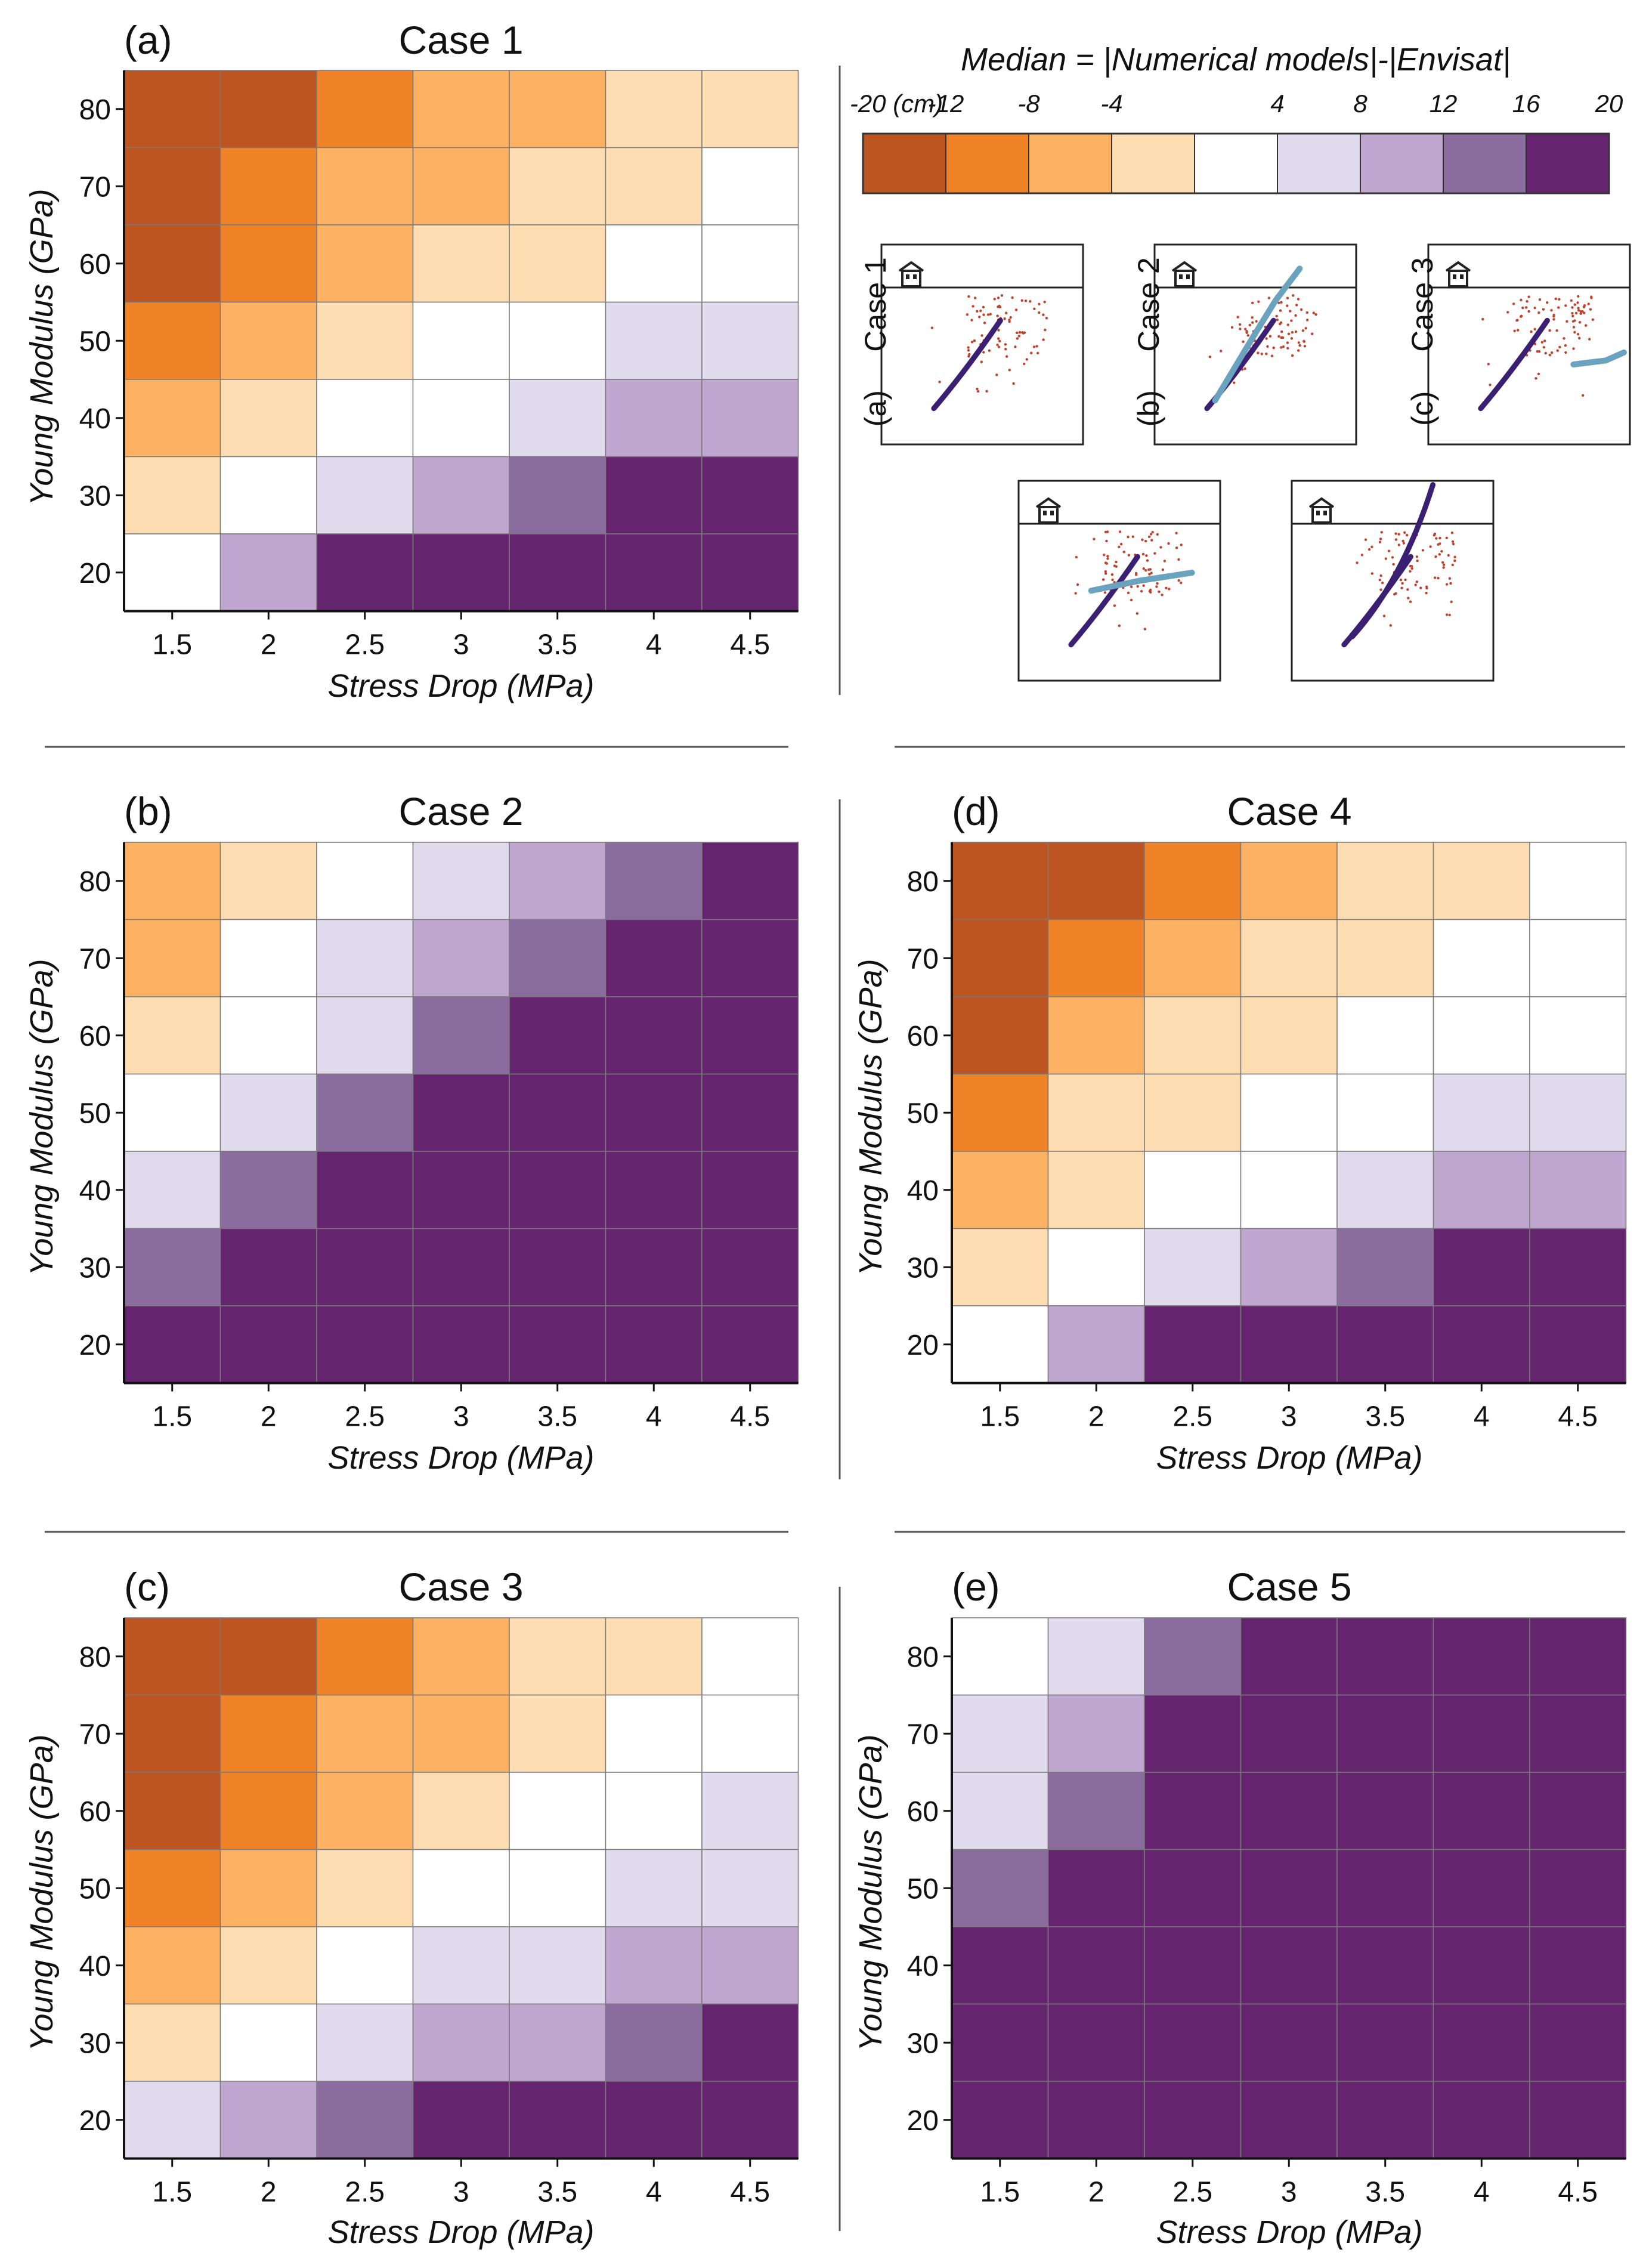 The image size is (1646, 2268). Describe the element at coordinates (1598, 358) in the screenshot. I see `splay-fault-line` at that location.